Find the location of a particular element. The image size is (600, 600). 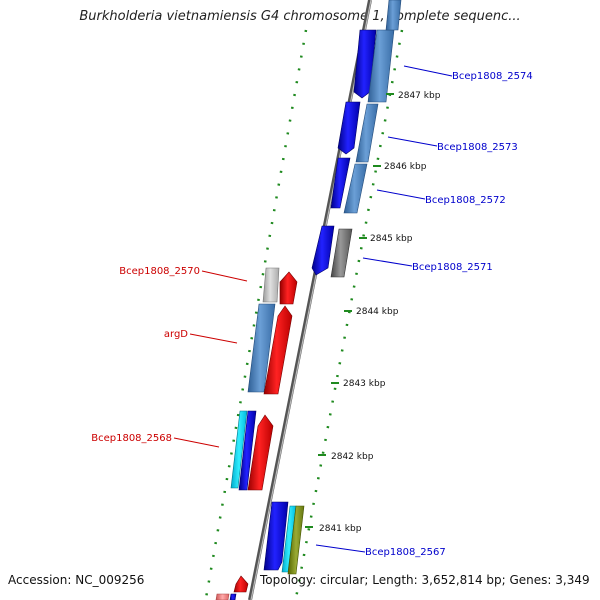

gene-2568-cds-arrow is located at coordinates (260, 452).